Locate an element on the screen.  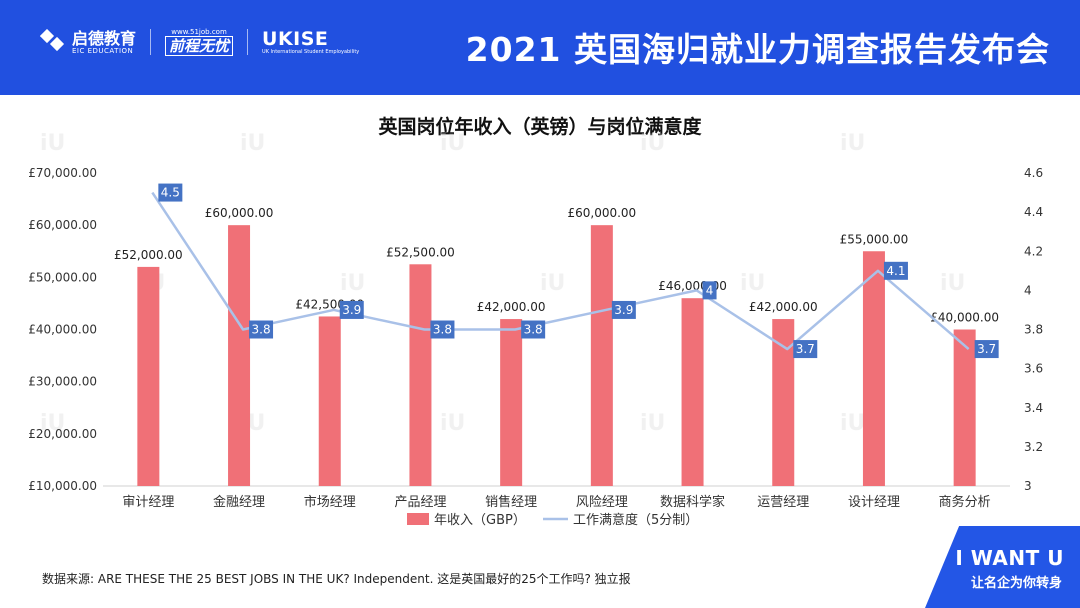
x-tick-label: 产品经理 is located at coordinates (420, 502).